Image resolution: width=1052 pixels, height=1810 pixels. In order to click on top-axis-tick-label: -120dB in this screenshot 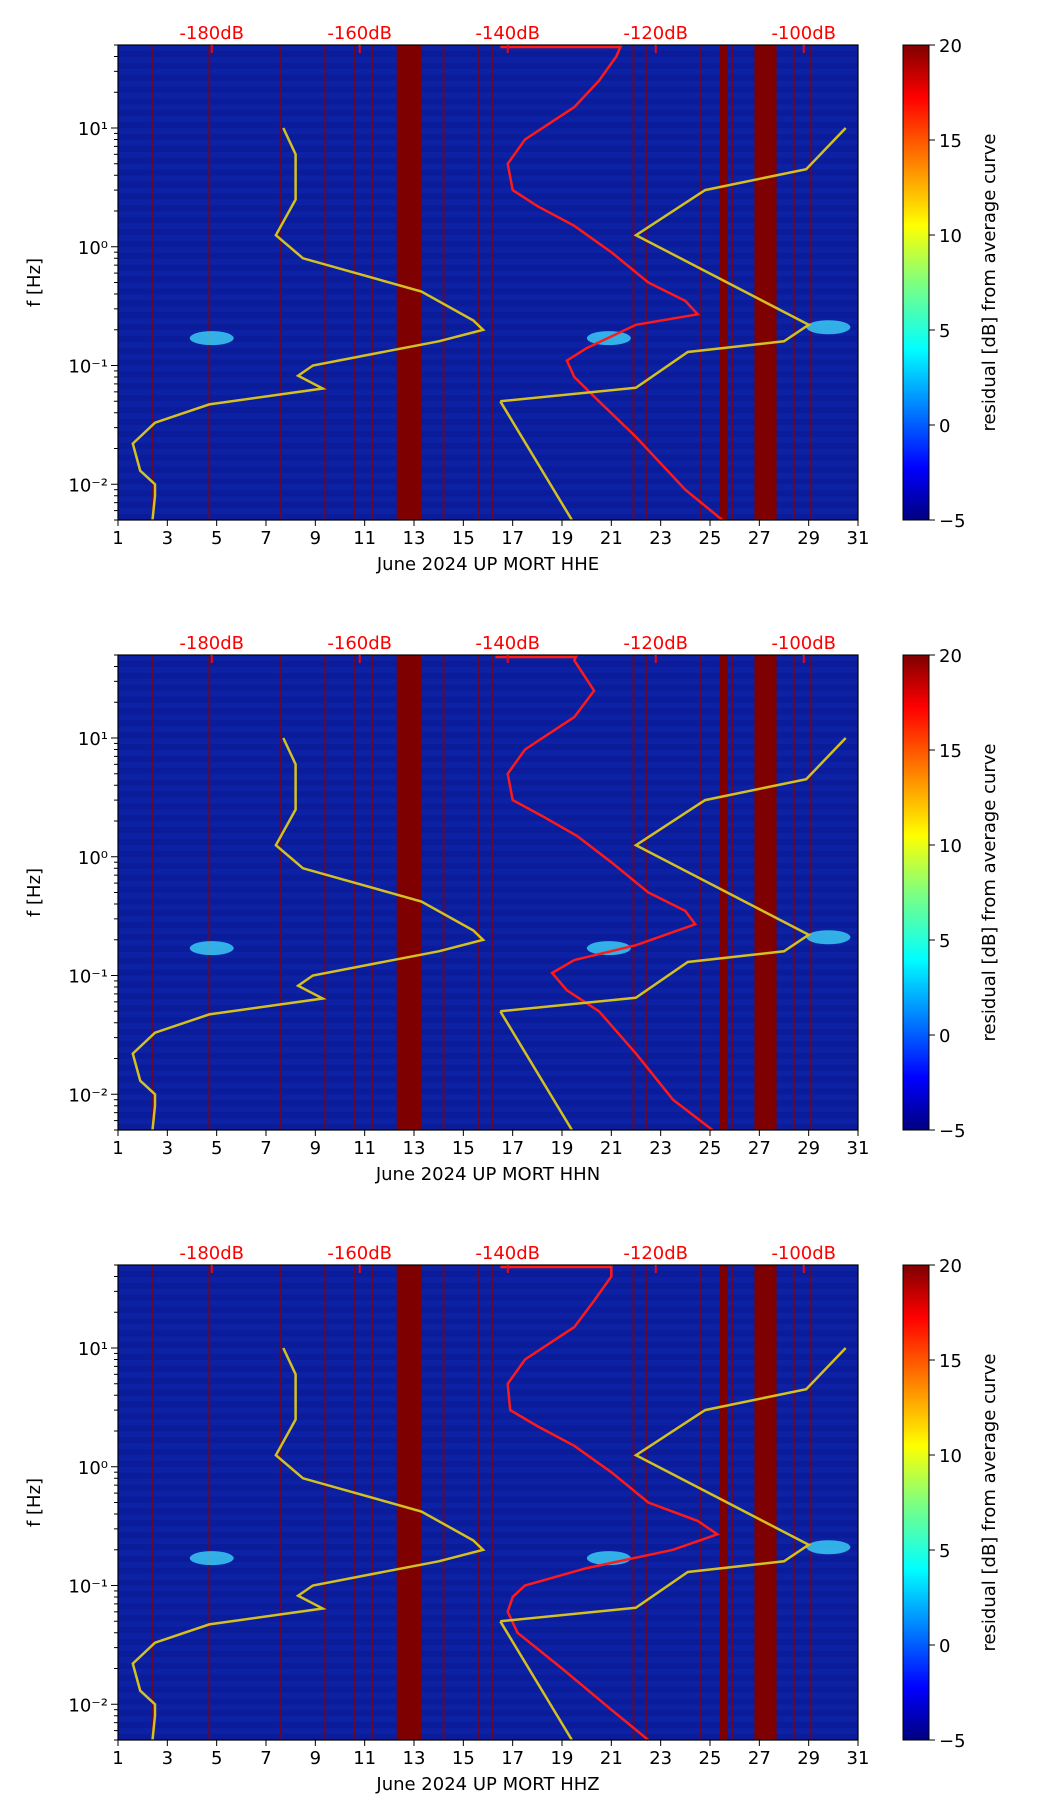, I will do `click(655, 1253)`.